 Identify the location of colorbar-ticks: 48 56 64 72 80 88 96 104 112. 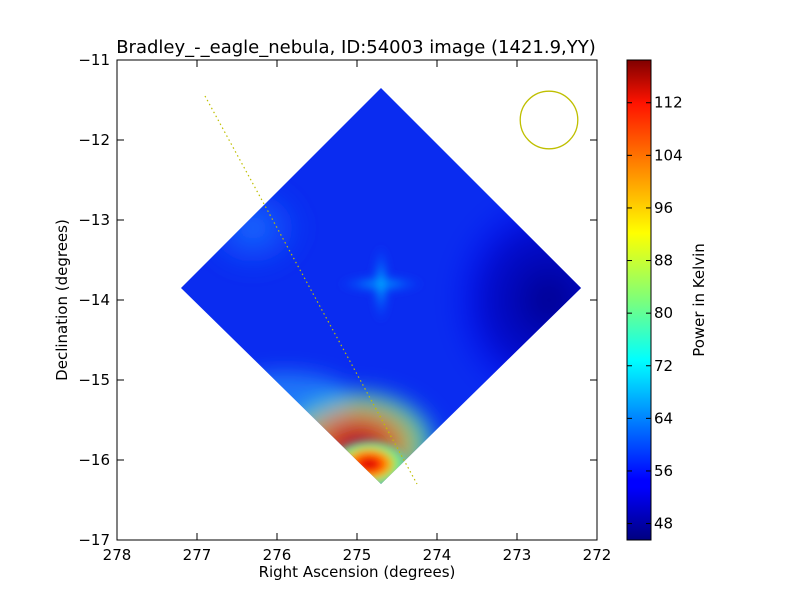
(655, 313).